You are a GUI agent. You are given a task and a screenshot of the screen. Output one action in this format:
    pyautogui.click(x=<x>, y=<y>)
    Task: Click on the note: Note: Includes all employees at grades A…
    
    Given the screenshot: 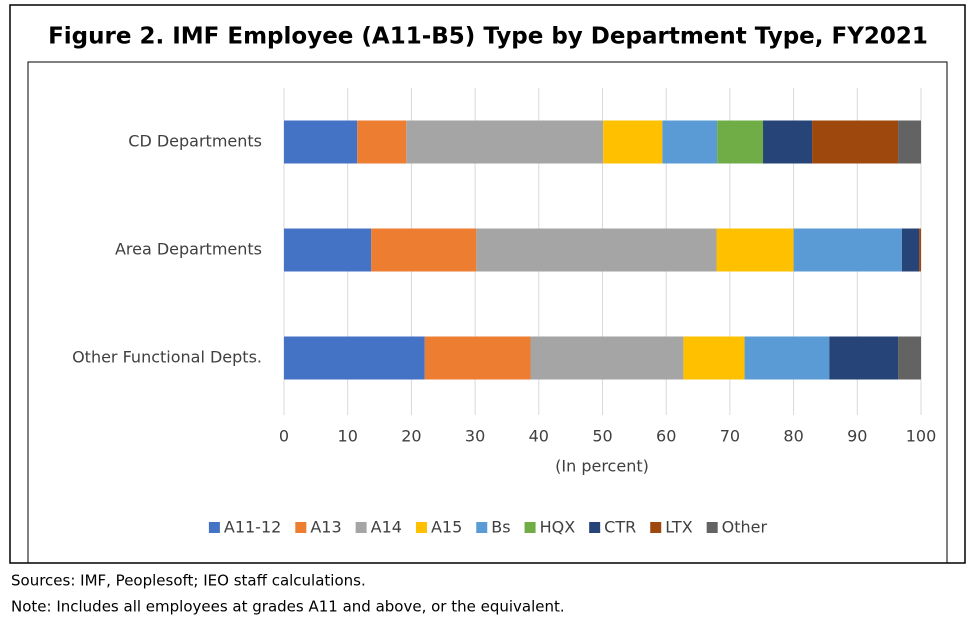 What is the action you would take?
    pyautogui.click(x=288, y=607)
    